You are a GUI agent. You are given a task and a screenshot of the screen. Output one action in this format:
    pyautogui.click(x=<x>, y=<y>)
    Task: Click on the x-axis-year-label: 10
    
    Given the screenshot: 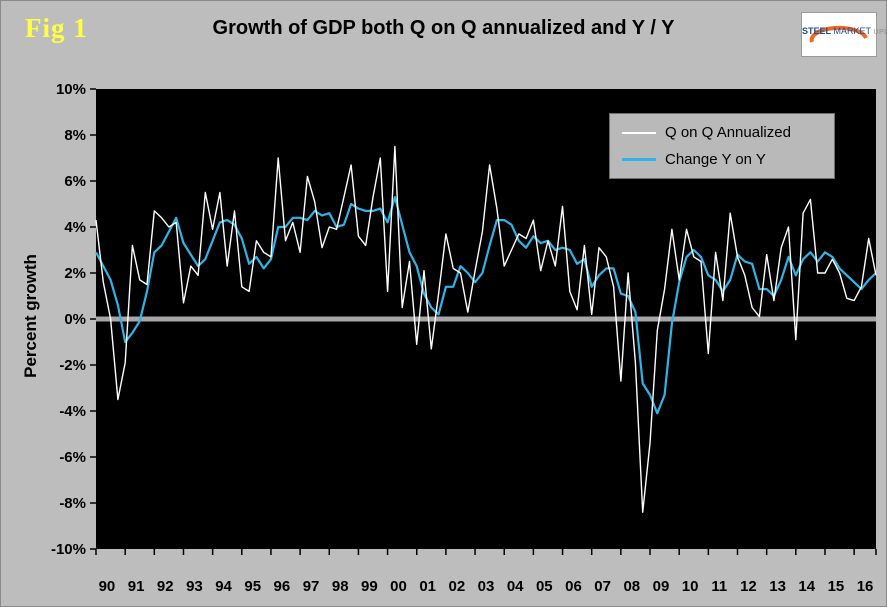 What is the action you would take?
    pyautogui.click(x=690, y=586)
    